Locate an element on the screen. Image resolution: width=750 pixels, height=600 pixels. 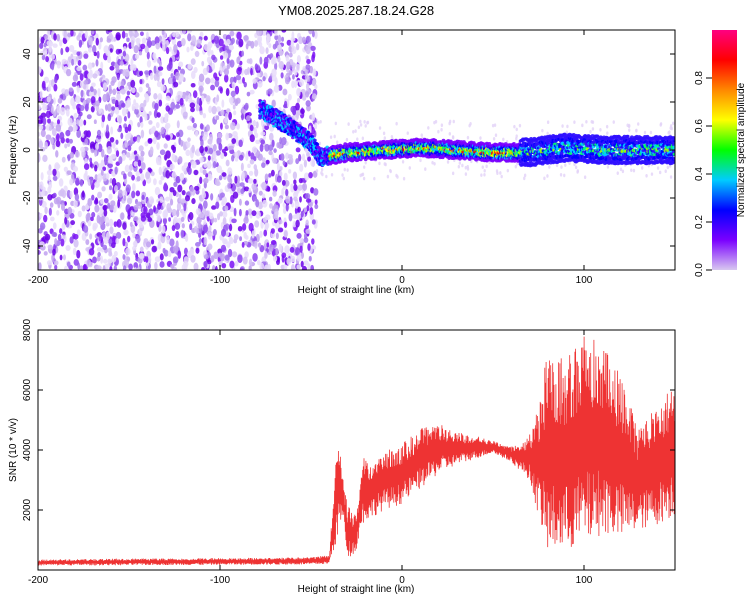
signal-cell is located at coordinates (317, 144).